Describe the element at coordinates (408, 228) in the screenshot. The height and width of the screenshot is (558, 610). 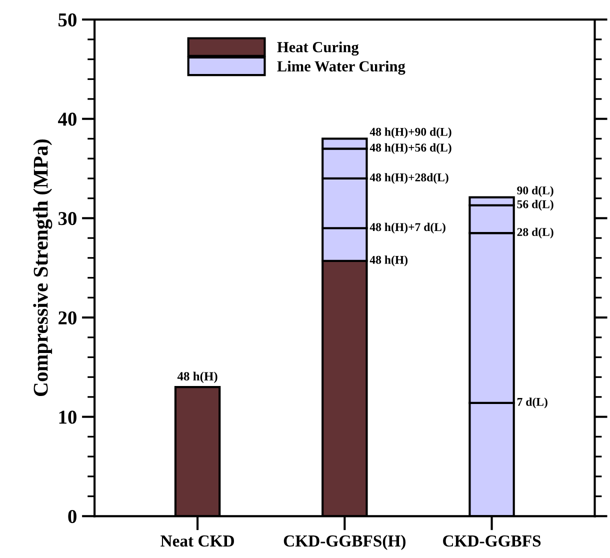
I see `annotation: 48 h(H)+7 d(L)` at that location.